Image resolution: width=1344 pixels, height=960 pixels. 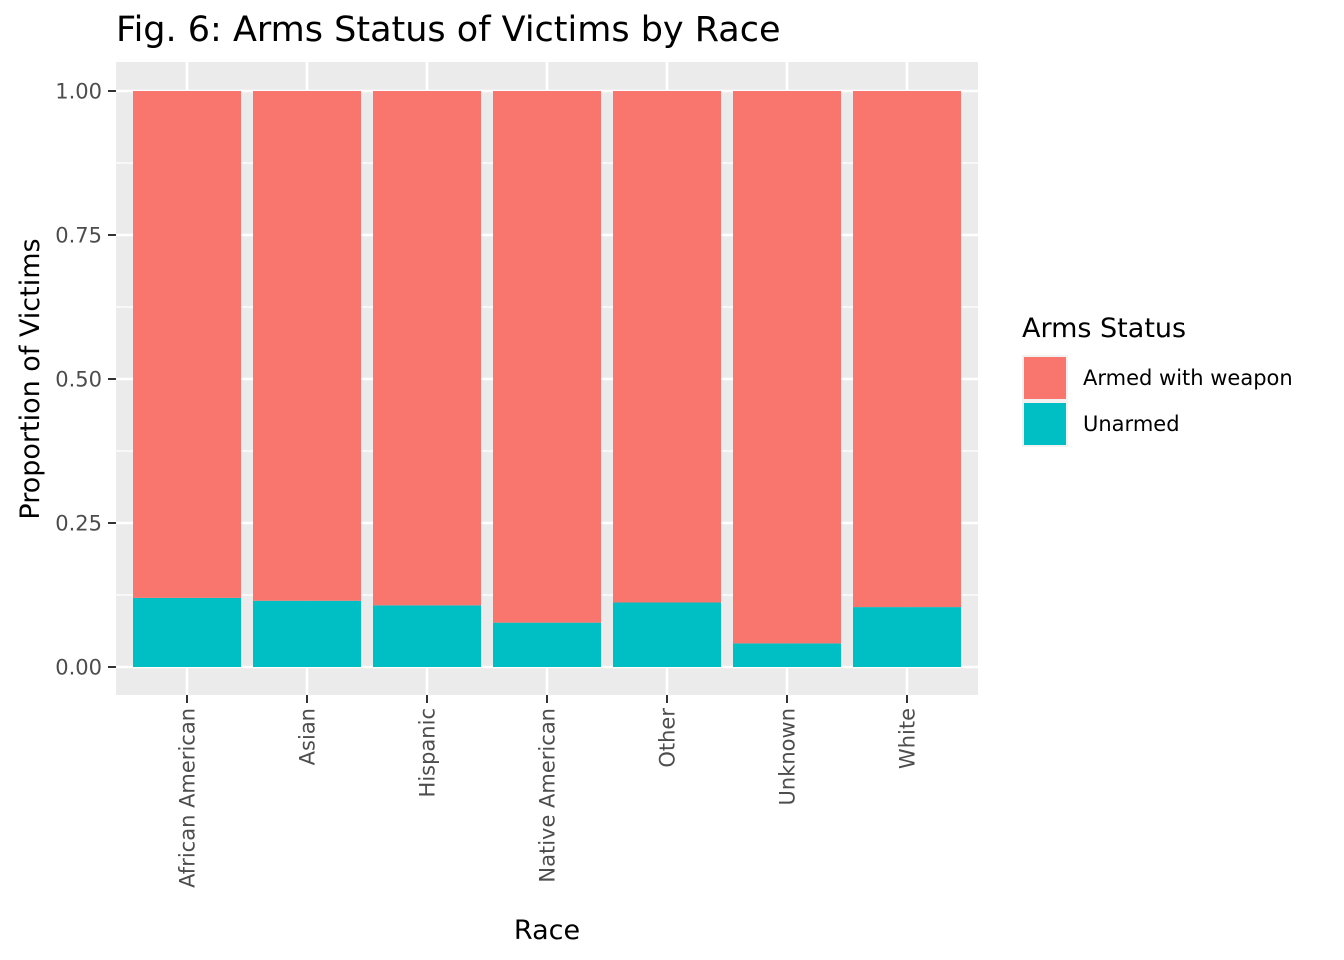 What do you see at coordinates (78, 380) in the screenshot?
I see `y-tick-label: 0.50` at bounding box center [78, 380].